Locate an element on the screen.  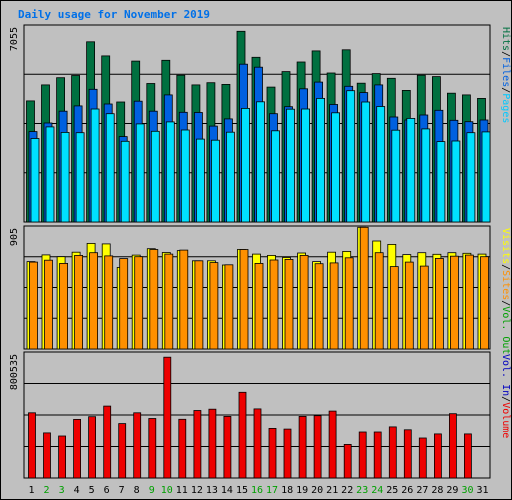
legend-entry: Vol. In is located at coordinates (505, 375).